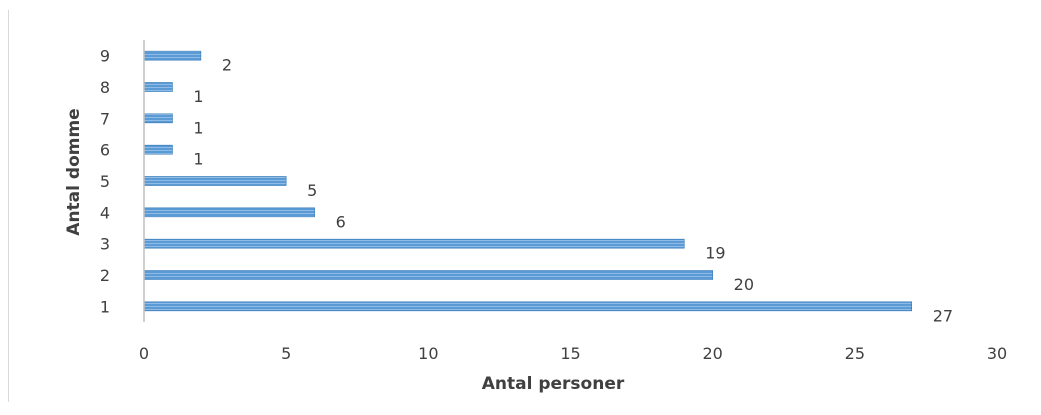  Describe the element at coordinates (712, 353) in the screenshot. I see `x-tick-label-20: 20` at that location.